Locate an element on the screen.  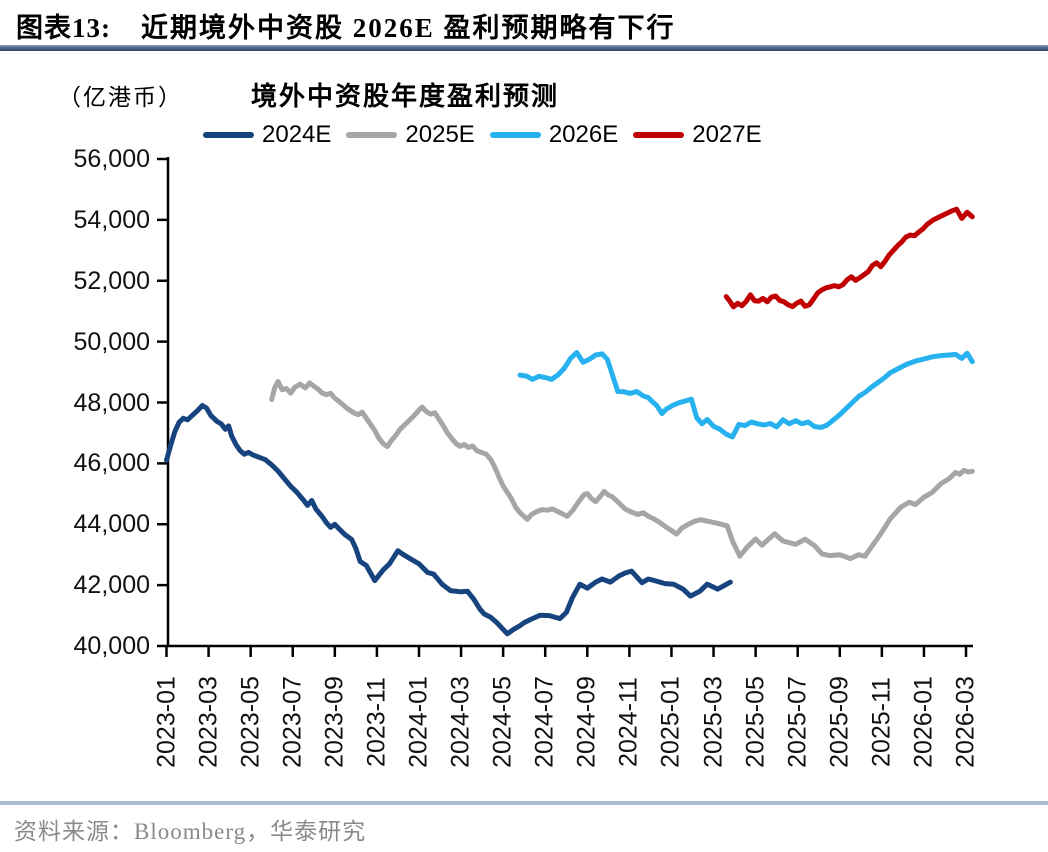
x-axis-tick-label: 2023-07 is located at coordinates (292, 722).